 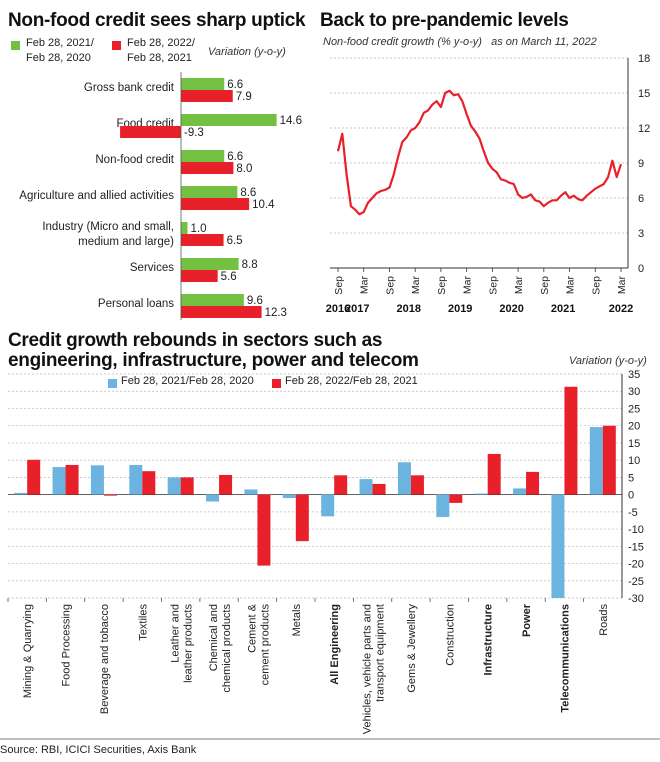 I want to click on category-label: Telecommunications, so click(x=565, y=658).